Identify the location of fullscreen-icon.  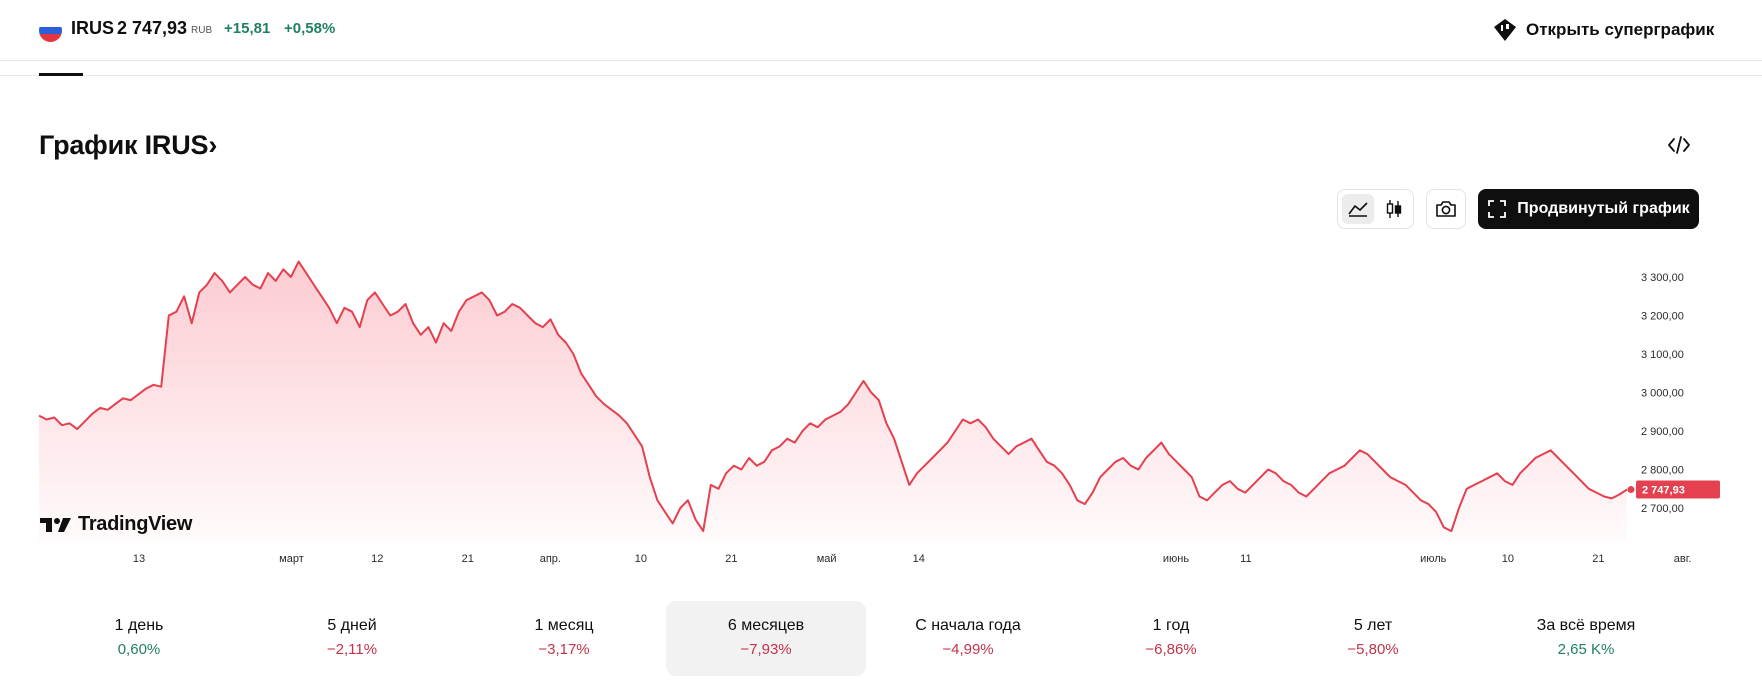
(1497, 209).